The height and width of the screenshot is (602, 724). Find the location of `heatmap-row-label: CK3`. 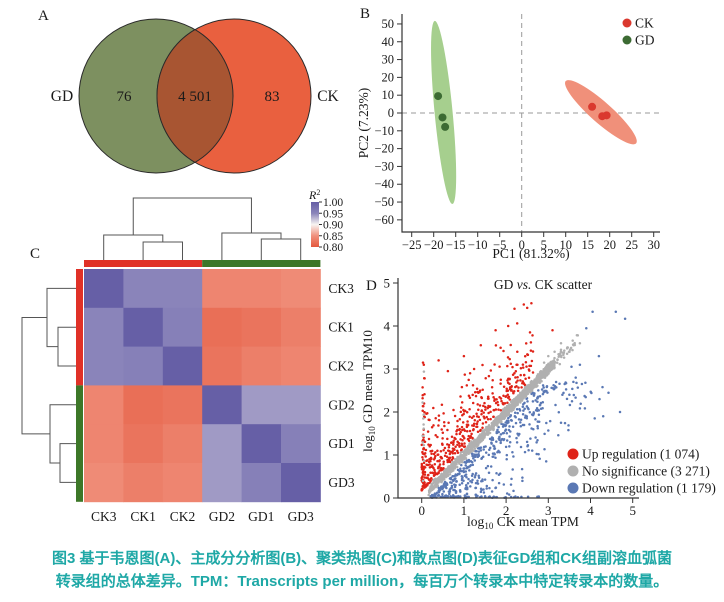

heatmap-row-label: CK3 is located at coordinates (341, 288).